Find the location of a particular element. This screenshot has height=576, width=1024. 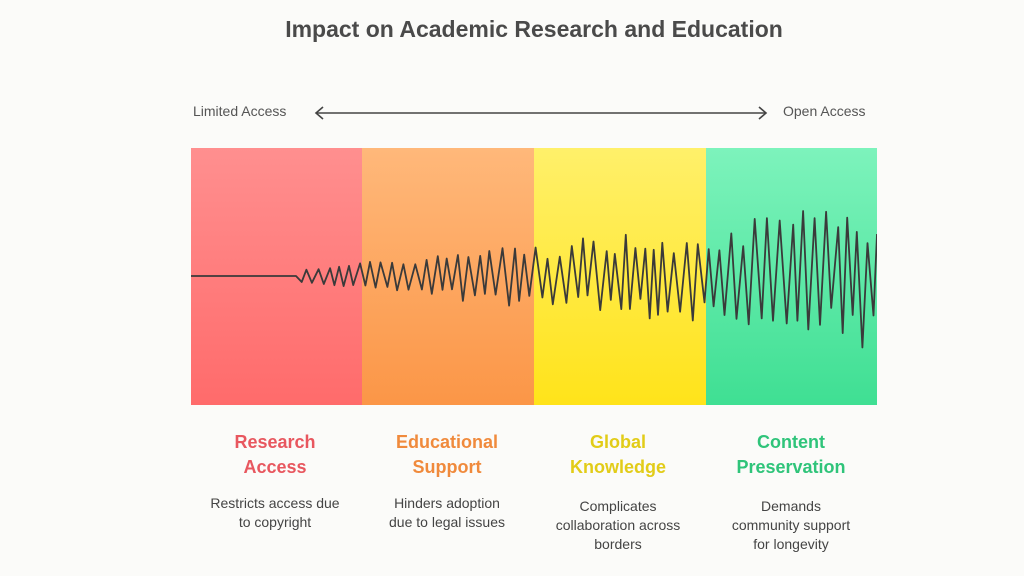

column-description: Restricts access due to copyright is located at coordinates (275, 513).